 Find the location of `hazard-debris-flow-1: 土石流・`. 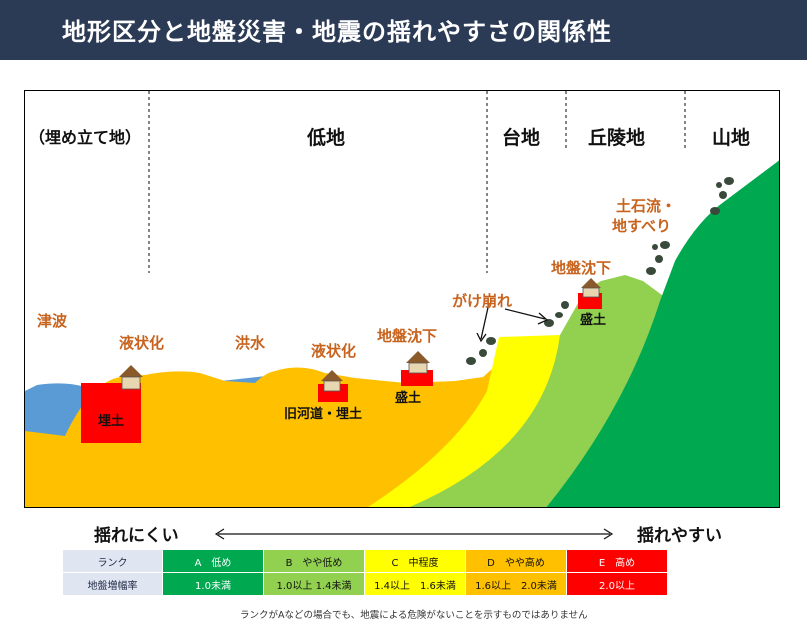

hazard-debris-flow-1: 土石流・ is located at coordinates (646, 206).